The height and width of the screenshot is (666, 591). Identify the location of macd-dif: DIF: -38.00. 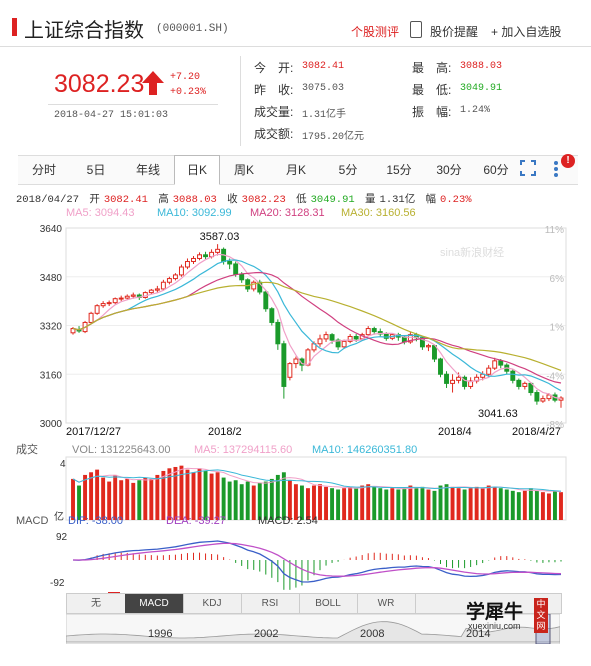
(95, 521).